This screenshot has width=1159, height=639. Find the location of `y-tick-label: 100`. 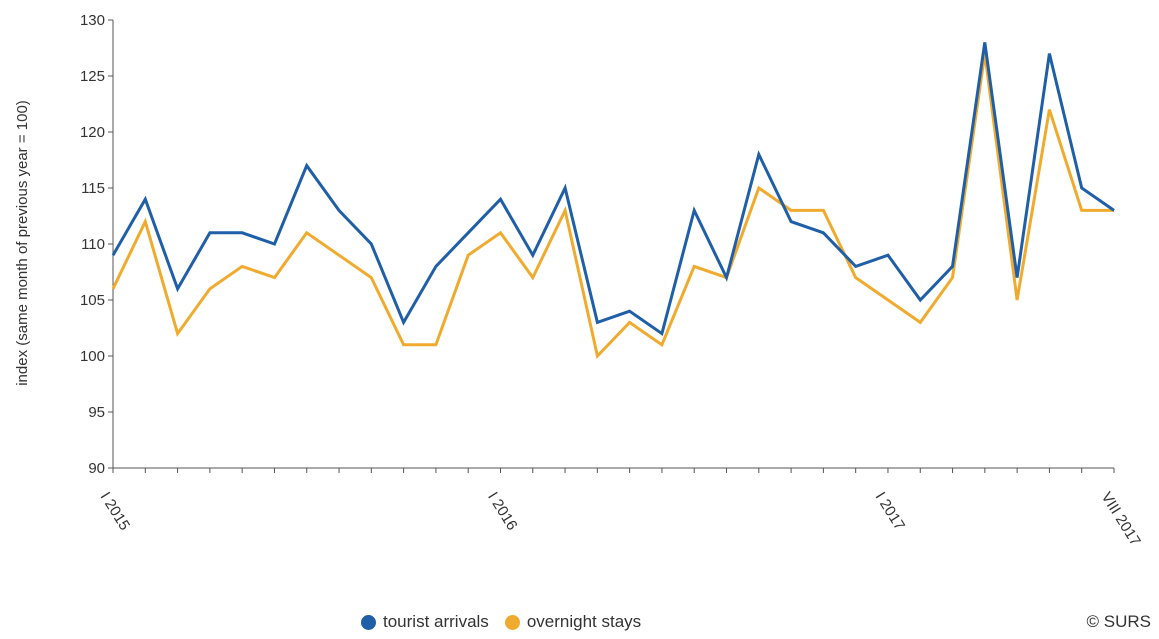

y-tick-label: 100 is located at coordinates (92, 356).